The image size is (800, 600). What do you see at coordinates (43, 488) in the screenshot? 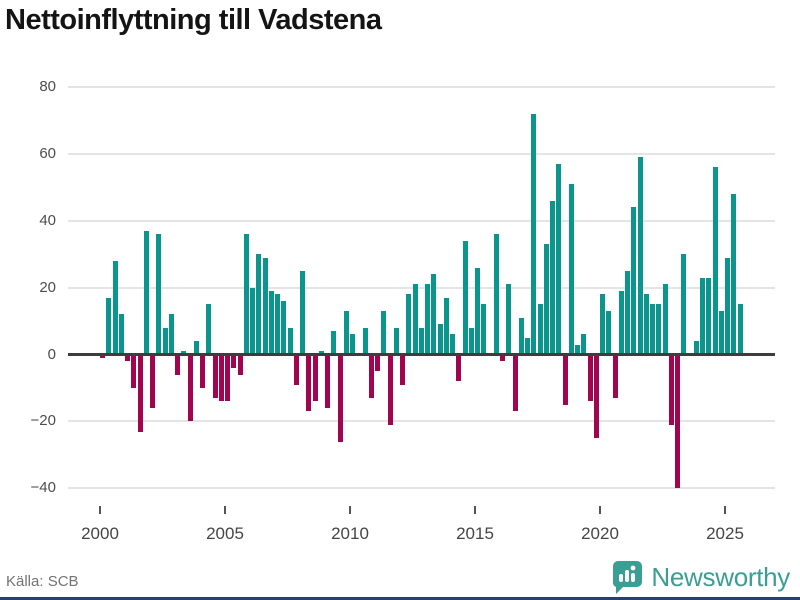
I see `y-axis-tick-label: −40` at bounding box center [43, 488].